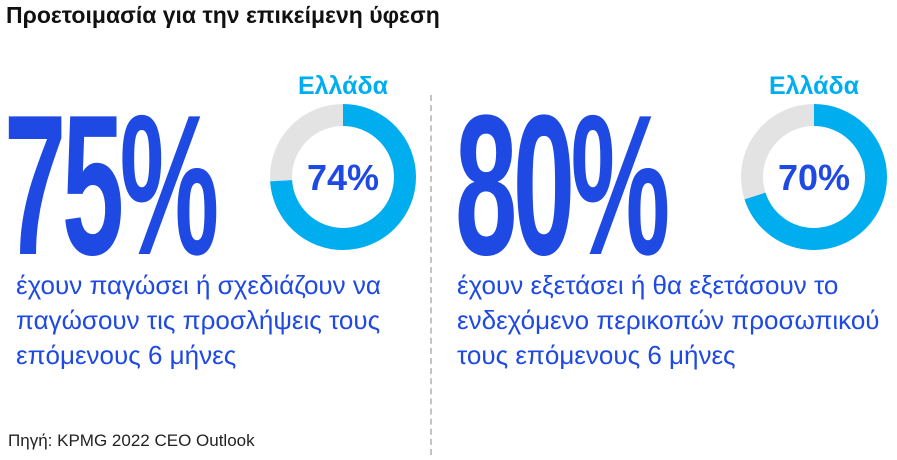  What do you see at coordinates (131, 440) in the screenshot?
I see `source-note: Πηγή: KPMG 2022 CEO Outlook` at bounding box center [131, 440].